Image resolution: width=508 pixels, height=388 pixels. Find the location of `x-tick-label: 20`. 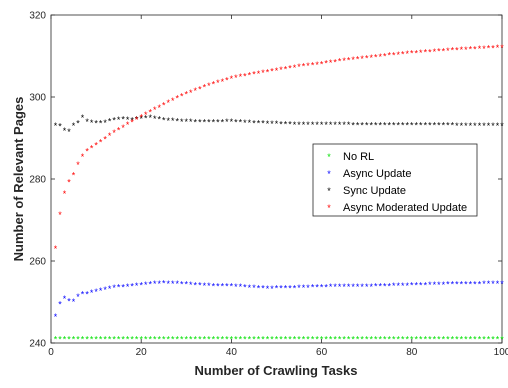

x-tick-label: 20 is located at coordinates (142, 352).